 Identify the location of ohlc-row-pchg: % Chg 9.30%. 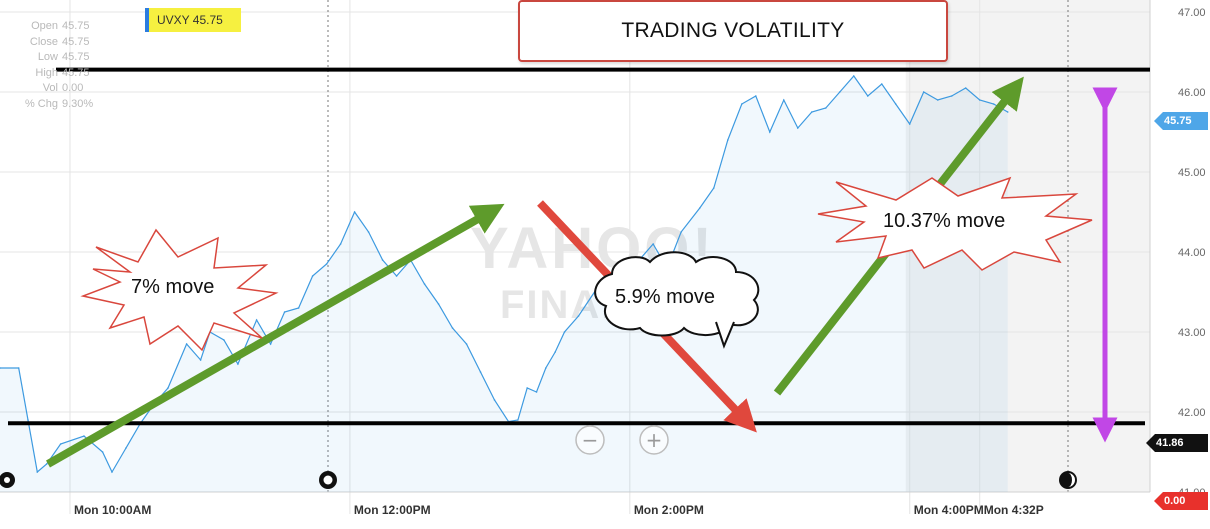
(57, 105).